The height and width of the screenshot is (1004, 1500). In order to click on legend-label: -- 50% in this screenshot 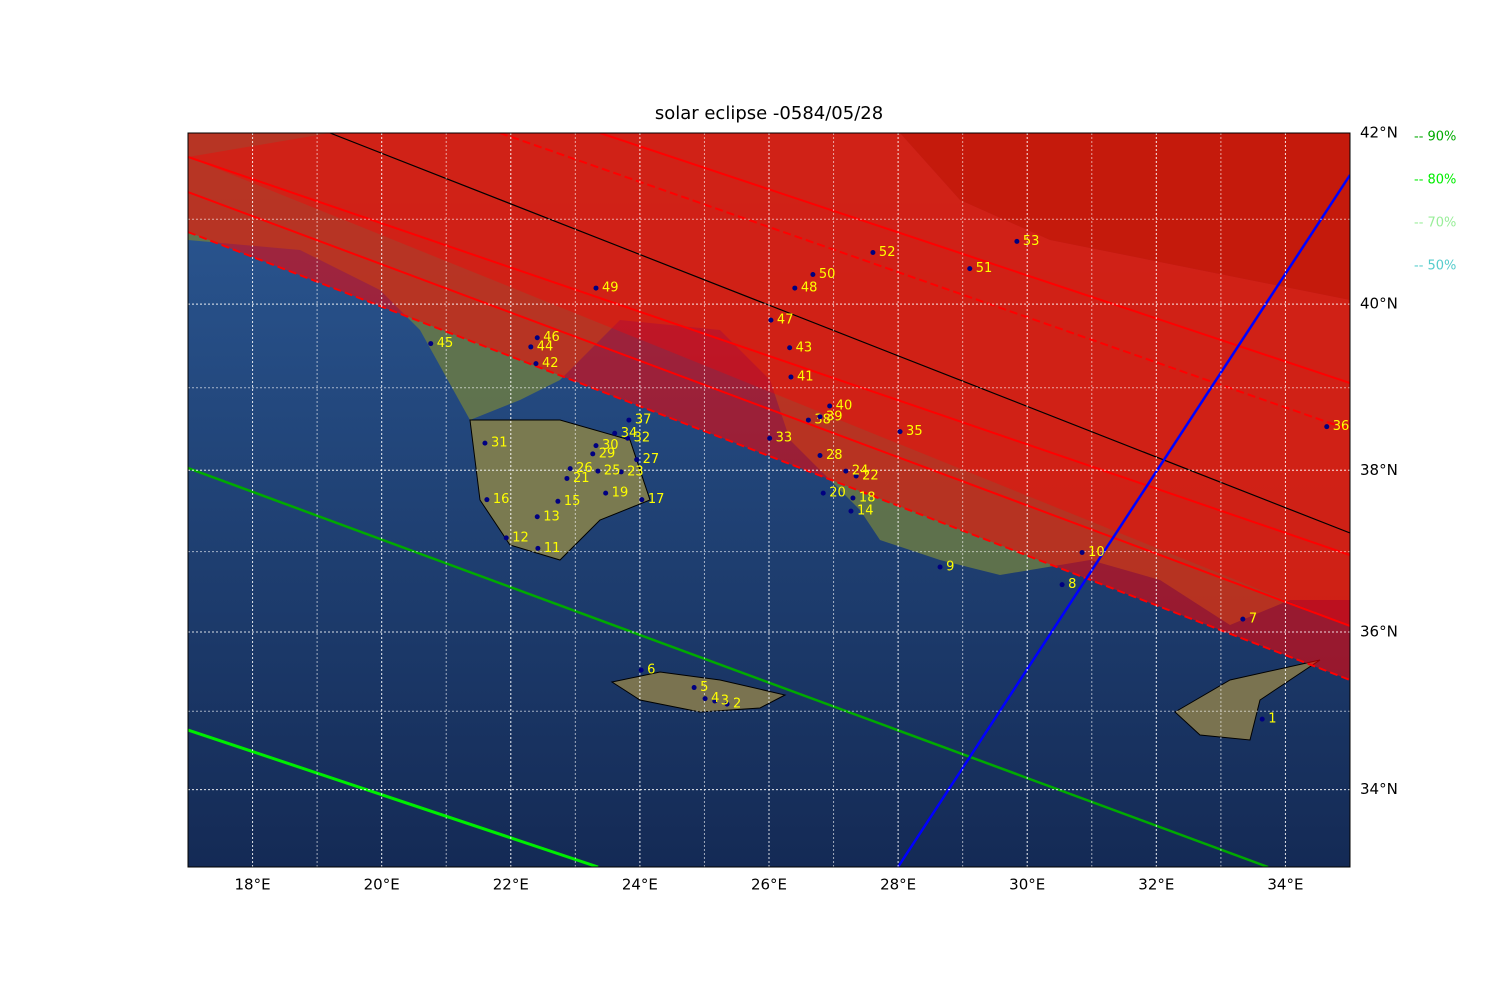, I will do `click(1435, 266)`.